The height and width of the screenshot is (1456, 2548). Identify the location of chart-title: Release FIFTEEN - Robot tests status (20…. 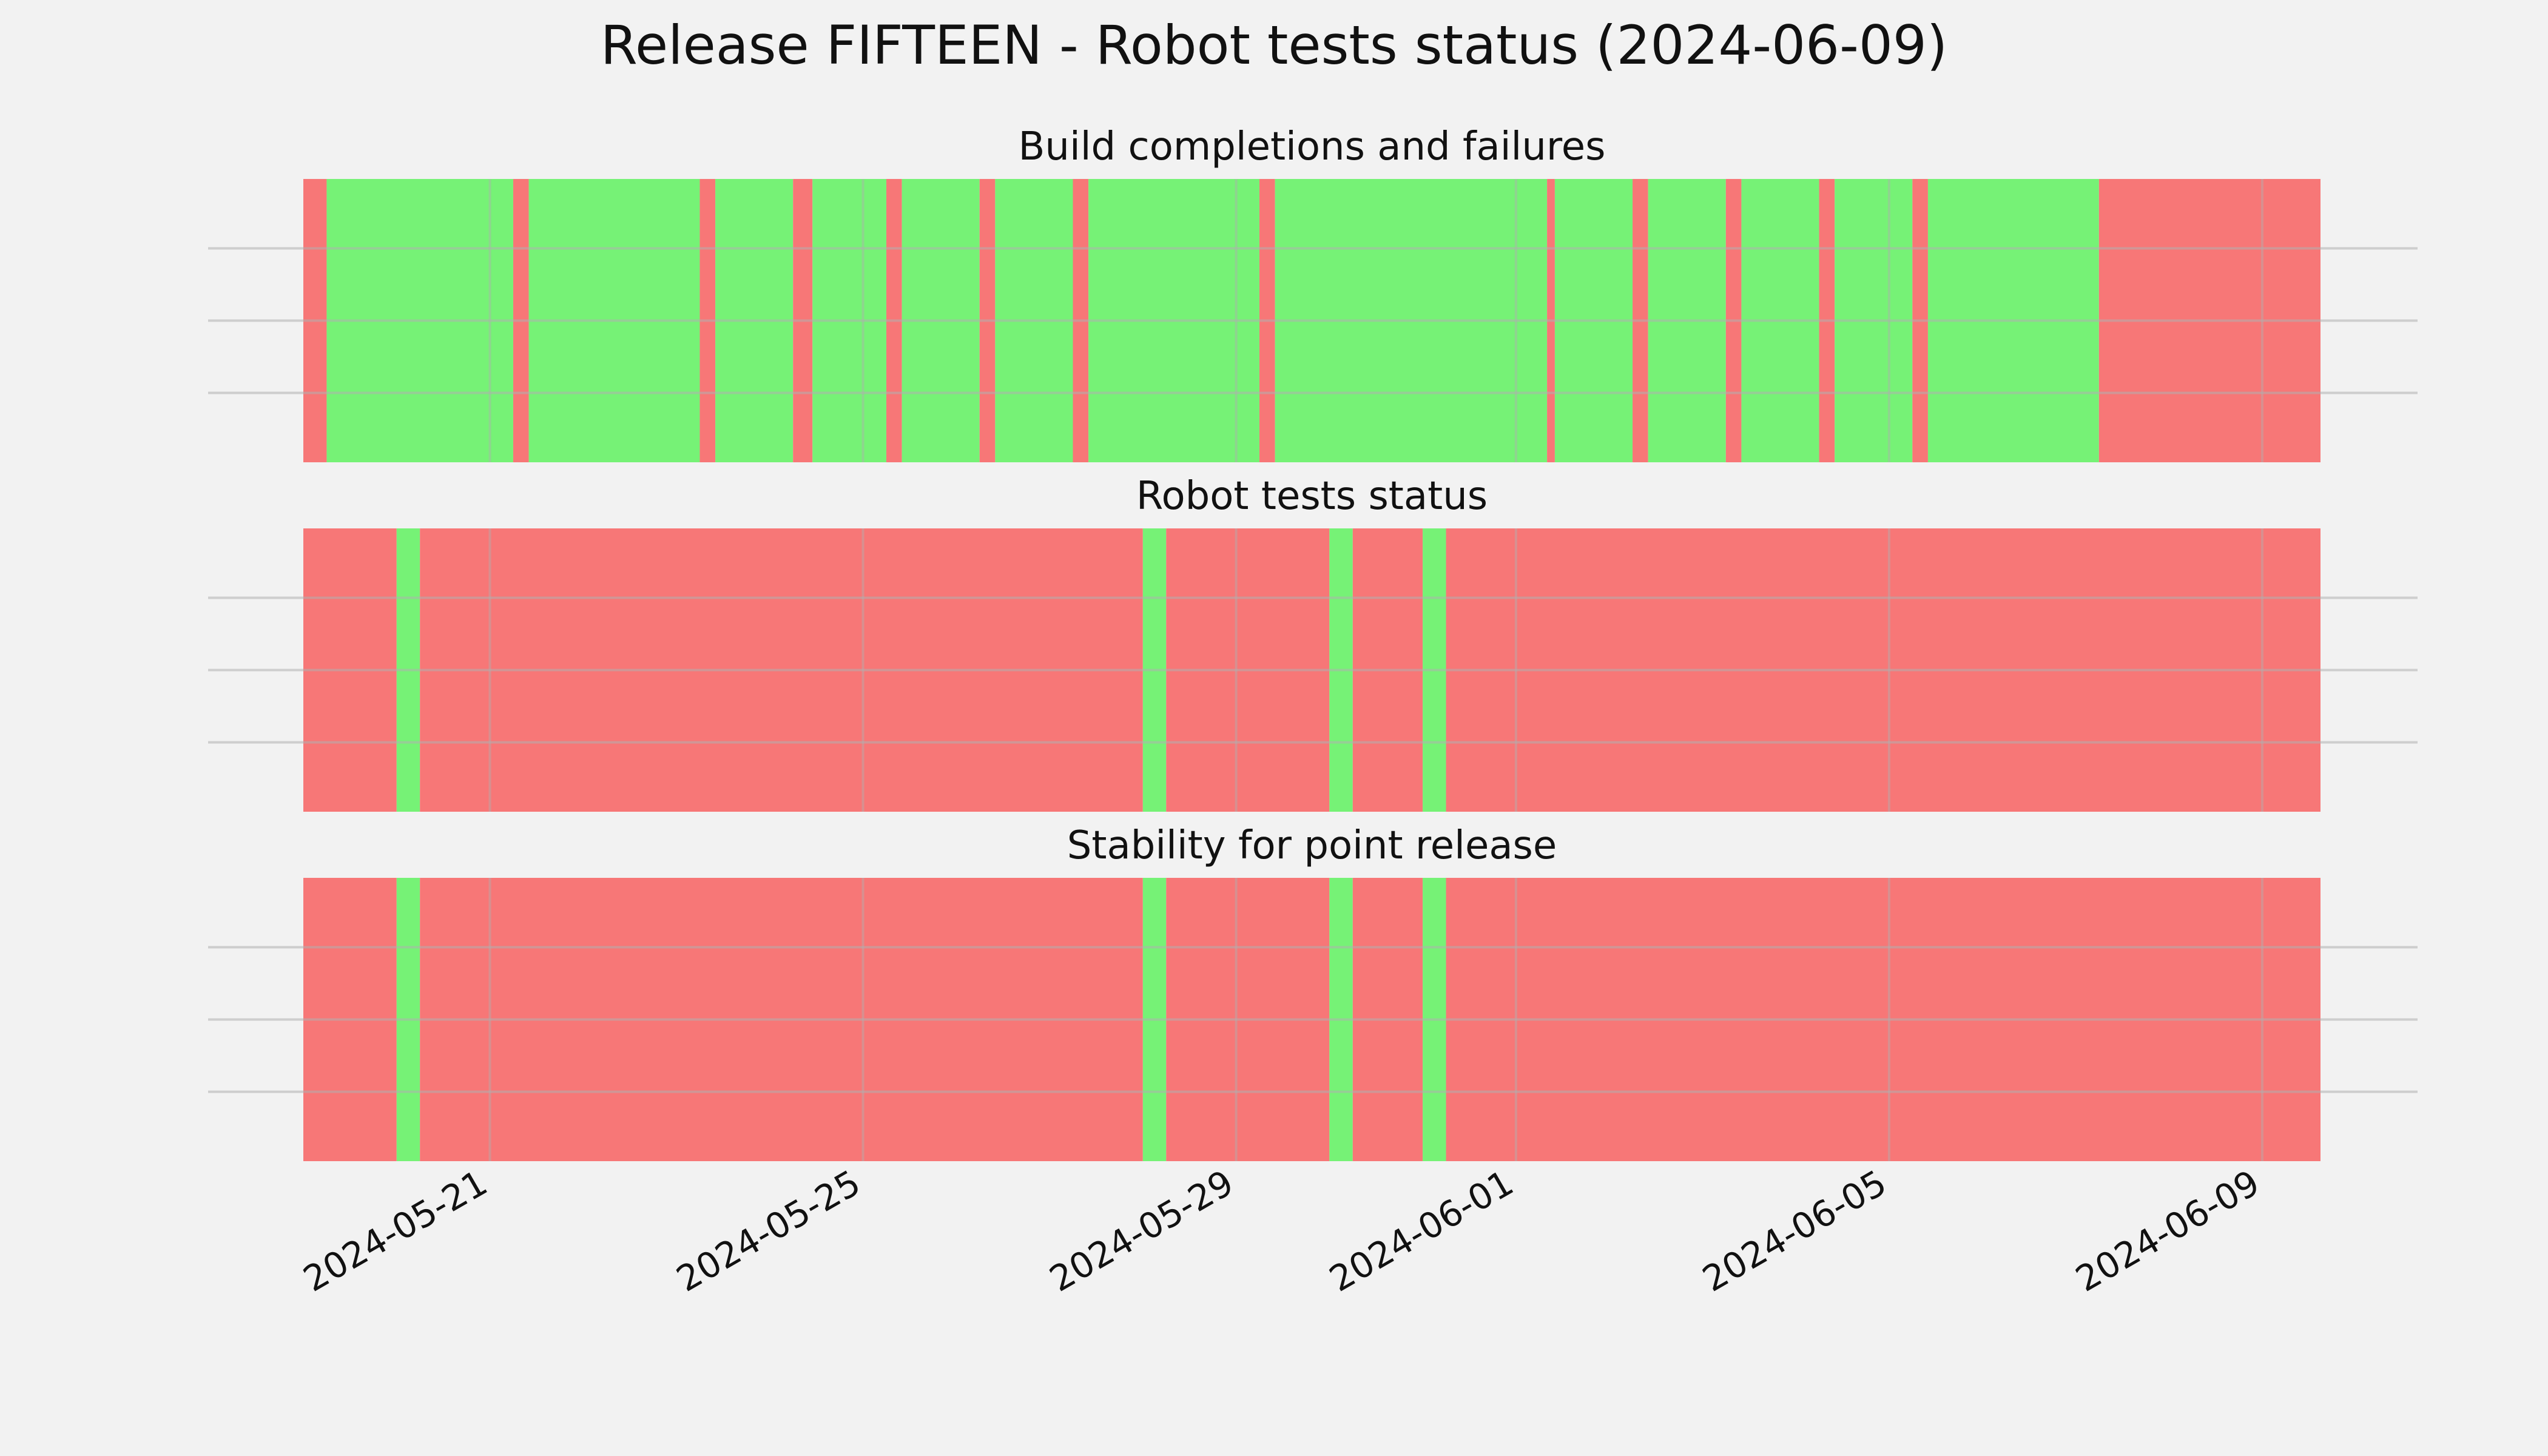
(1274, 45).